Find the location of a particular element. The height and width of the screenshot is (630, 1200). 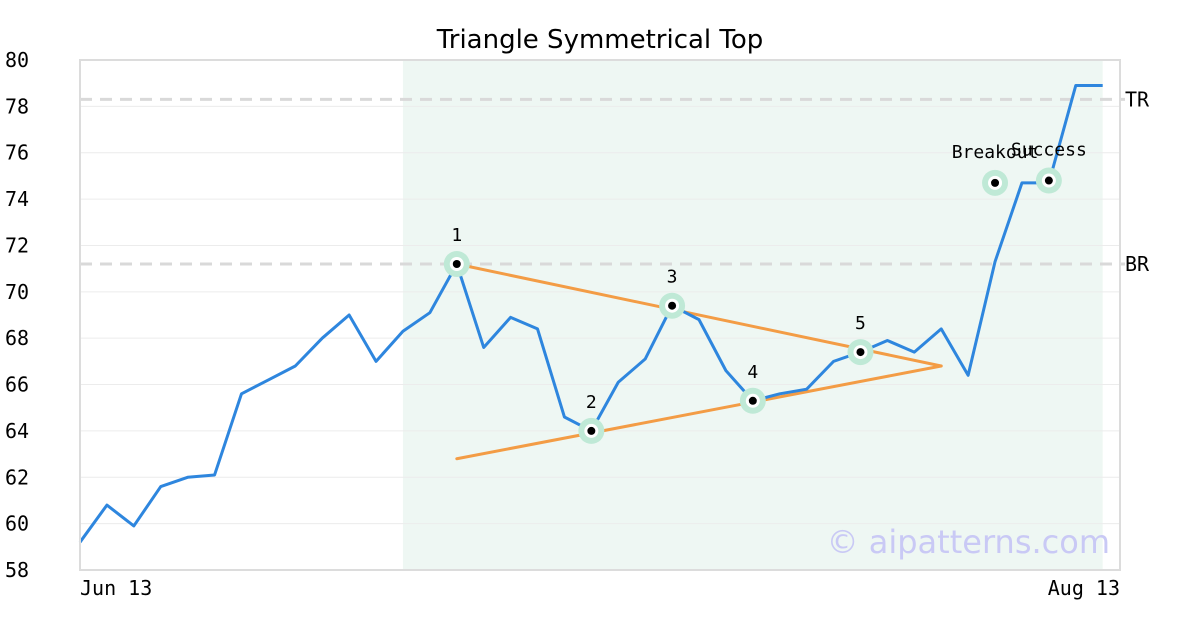

y-tick-label: 72 is located at coordinates (17, 245).